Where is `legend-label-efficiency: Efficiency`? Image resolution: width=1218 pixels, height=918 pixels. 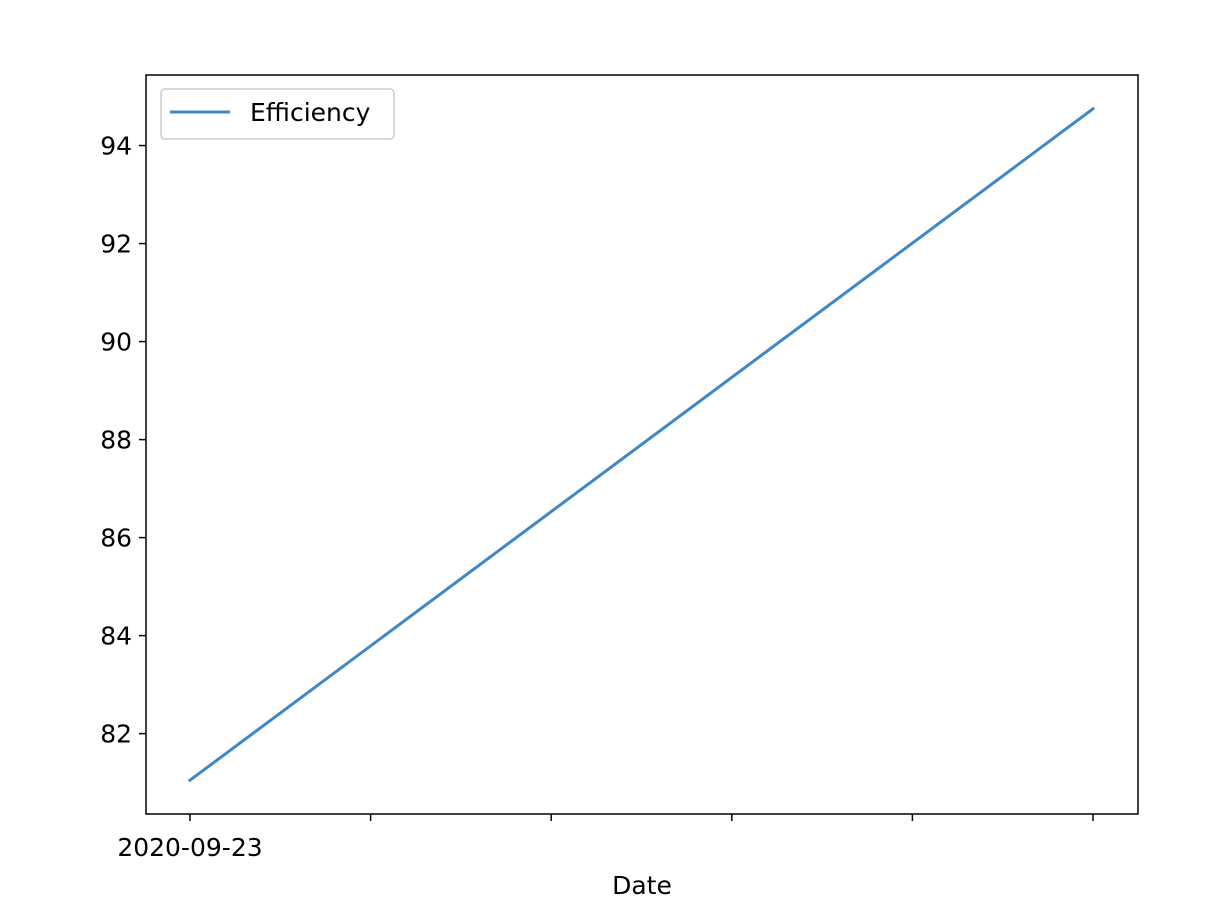
legend-label-efficiency: Efficiency is located at coordinates (310, 112).